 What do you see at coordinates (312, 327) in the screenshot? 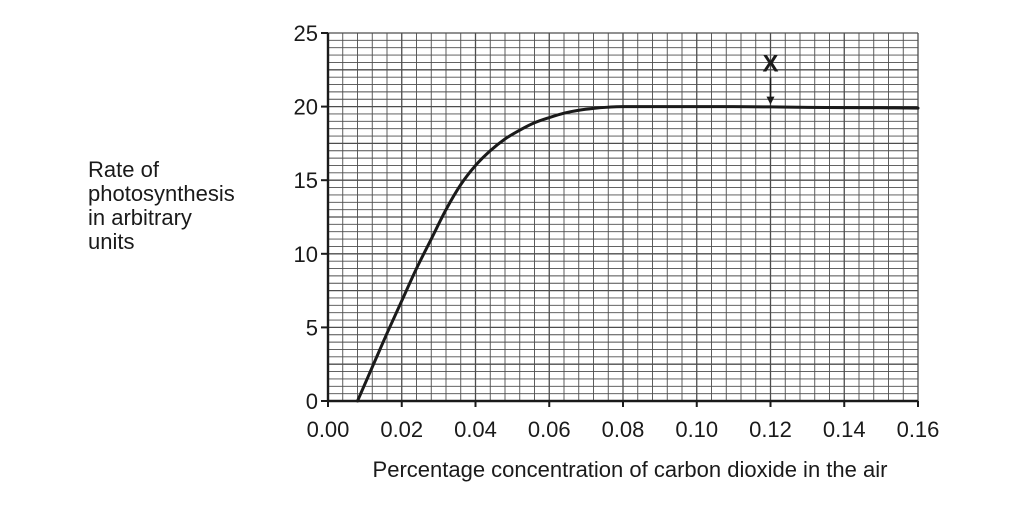
I see `y-tick-label: 5` at bounding box center [312, 327].